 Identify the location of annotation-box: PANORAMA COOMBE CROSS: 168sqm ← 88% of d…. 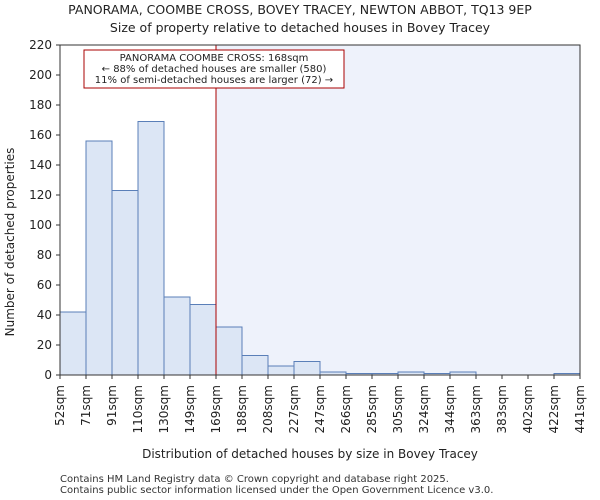
(214, 69).